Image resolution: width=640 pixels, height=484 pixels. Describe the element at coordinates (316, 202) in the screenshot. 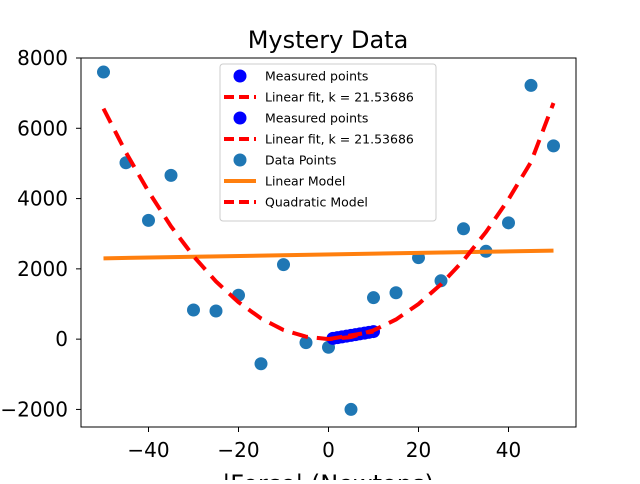

I see `legend-label: Quadratic Model` at that location.